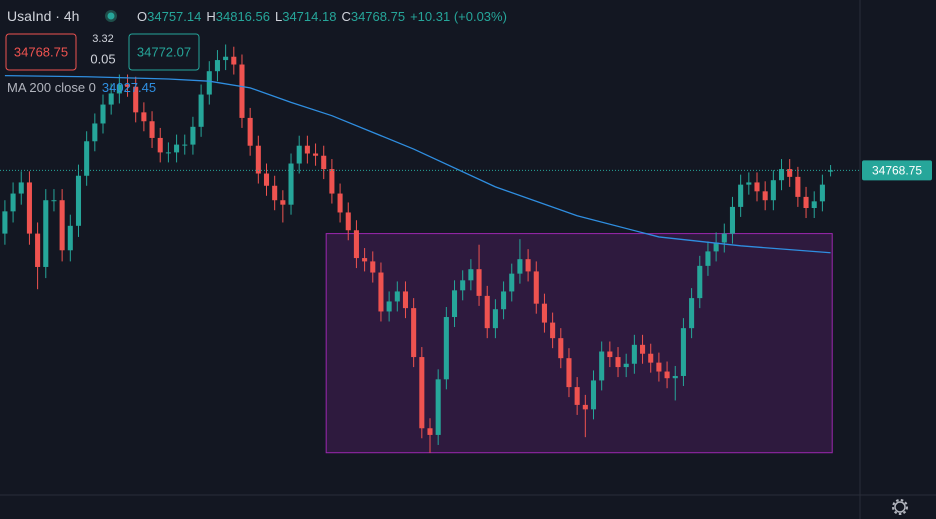 The height and width of the screenshot is (519, 936). I want to click on last-price-label: 34768.75, so click(897, 171).